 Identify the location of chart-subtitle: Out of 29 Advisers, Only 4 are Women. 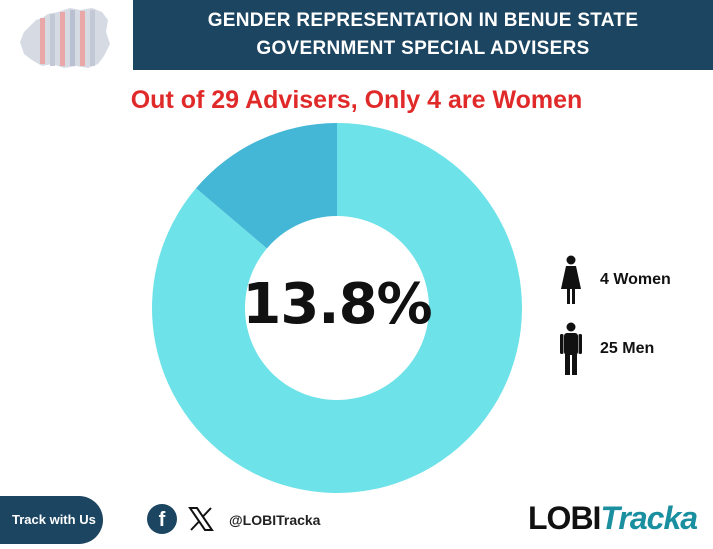
(356, 100).